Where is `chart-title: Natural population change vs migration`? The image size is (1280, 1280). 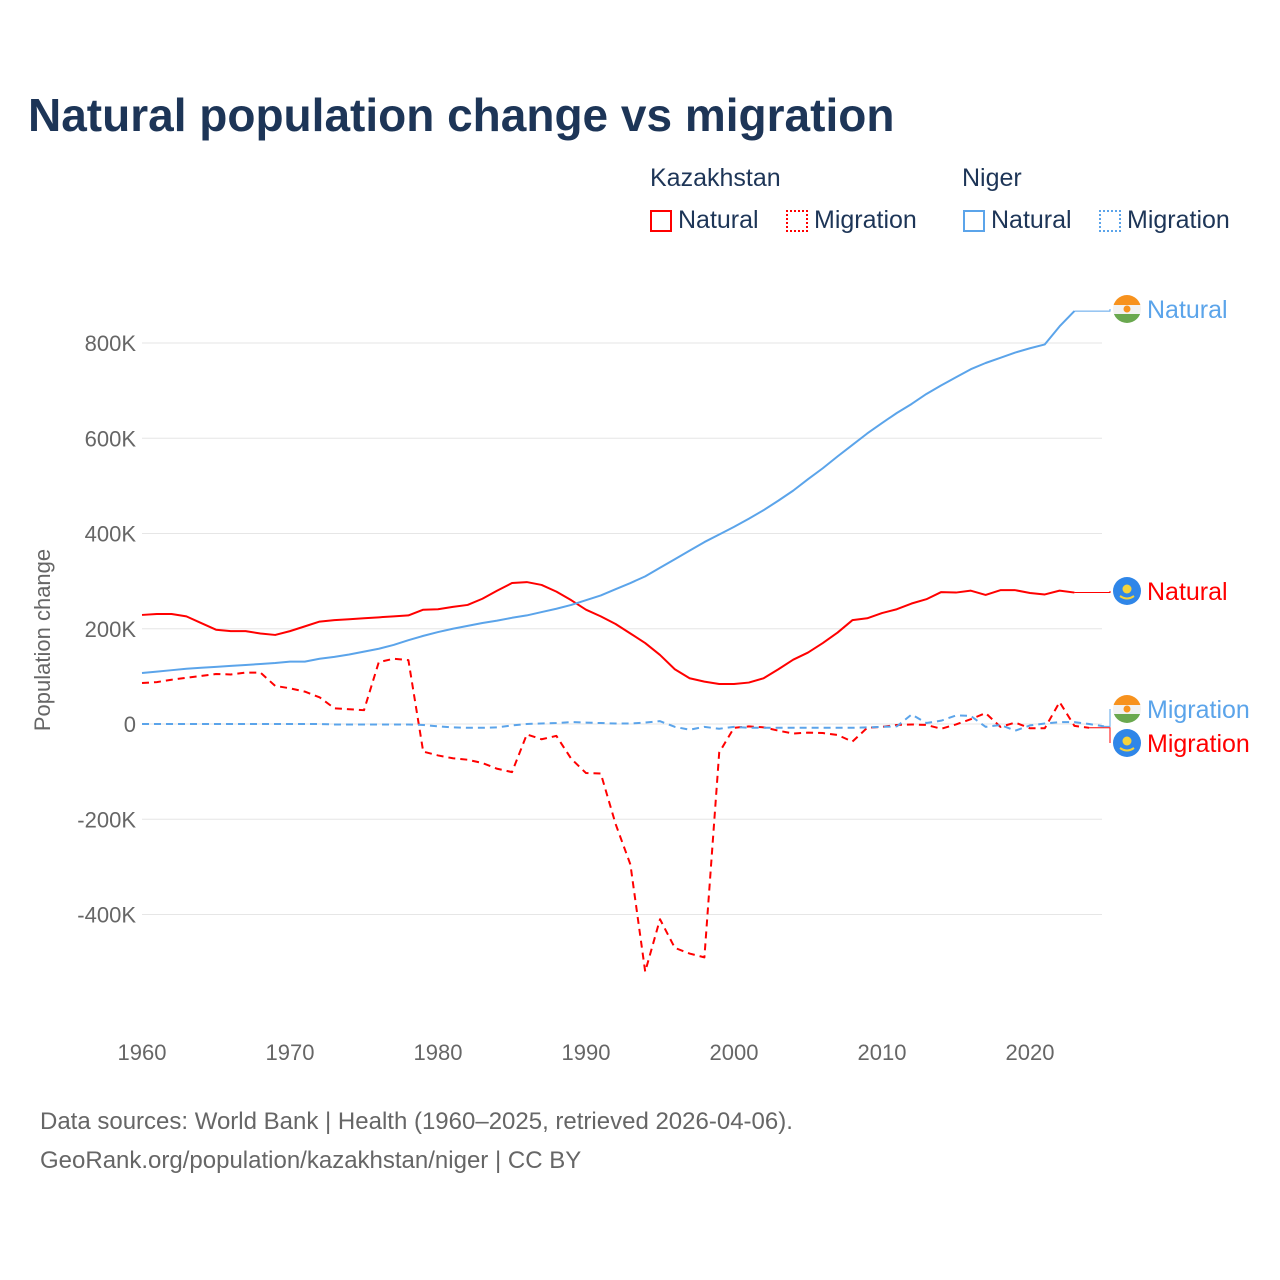
chart-title: Natural population change vs migration is located at coordinates (461, 115).